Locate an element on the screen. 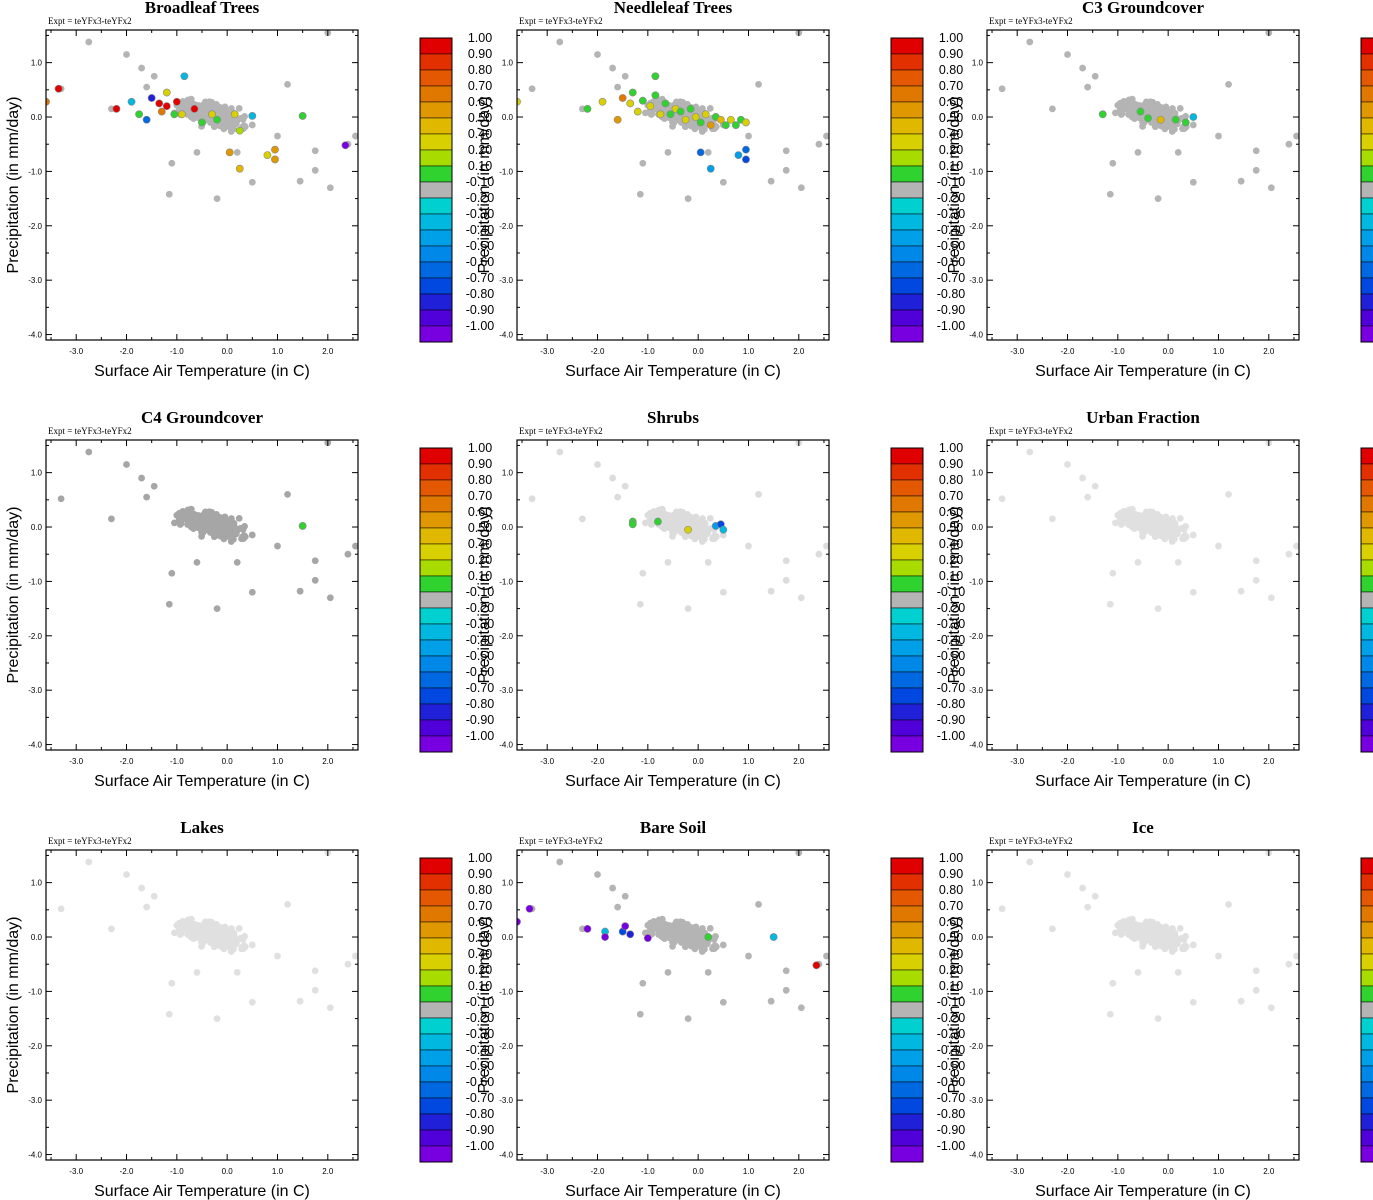 This screenshot has width=1373, height=1200. y-tick-label: -2.0 is located at coordinates (976, 636).